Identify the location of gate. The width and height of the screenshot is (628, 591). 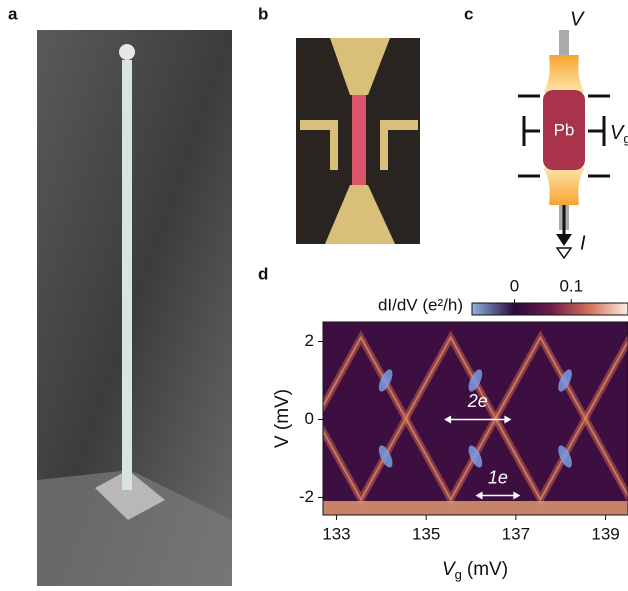
(359, 145).